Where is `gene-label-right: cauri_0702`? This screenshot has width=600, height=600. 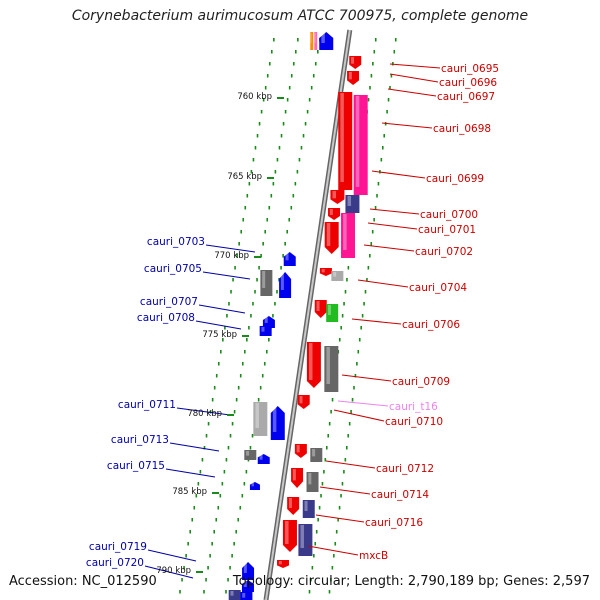 gene-label-right: cauri_0702 is located at coordinates (444, 252).